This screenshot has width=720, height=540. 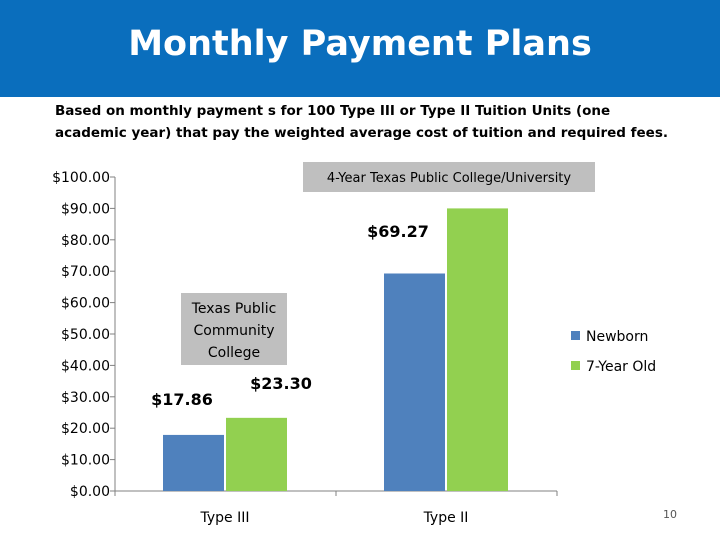 I want to click on bar-newborn-type-iii, so click(x=193, y=462).